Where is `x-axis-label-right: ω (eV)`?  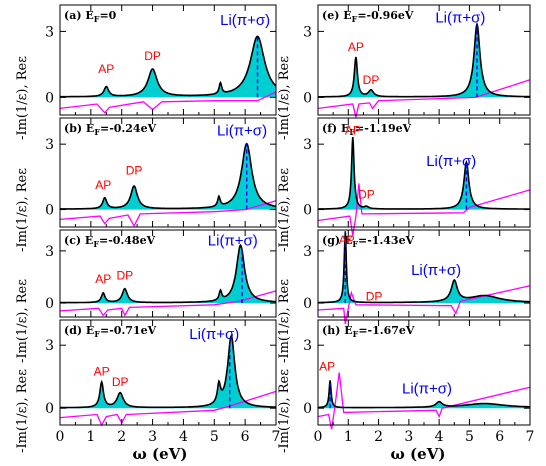
x-axis-label-right: ω (eV) is located at coordinates (418, 454).